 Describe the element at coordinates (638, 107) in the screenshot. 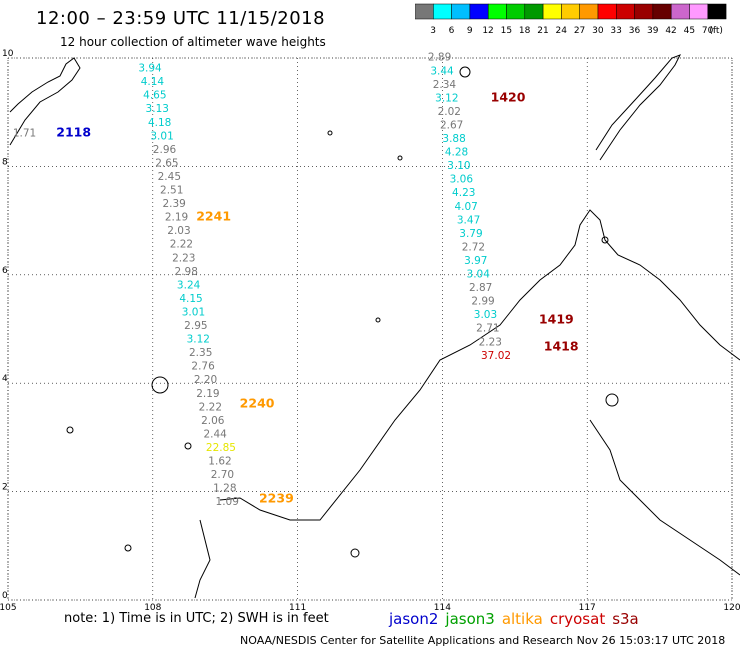

I see `coastline-palawan` at that location.